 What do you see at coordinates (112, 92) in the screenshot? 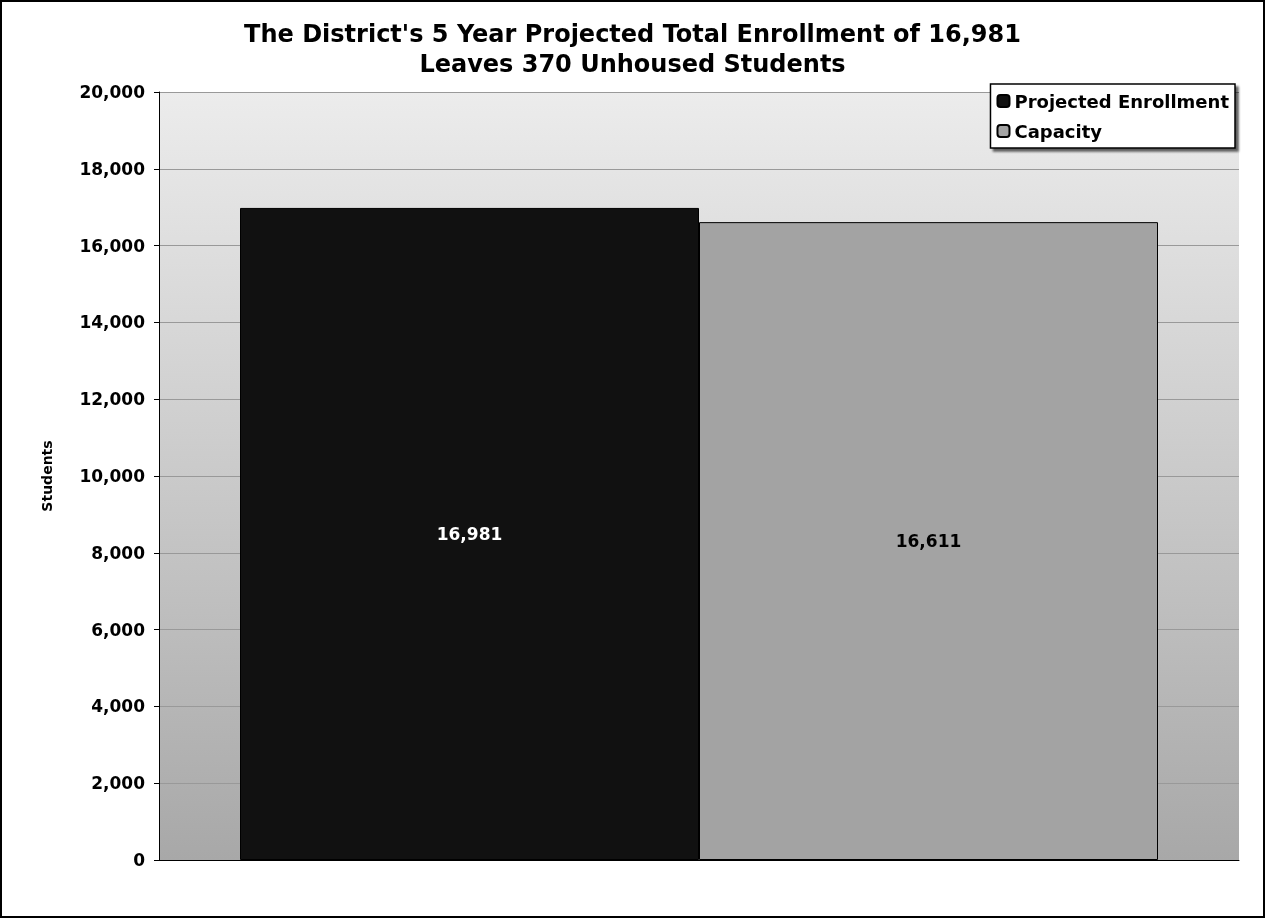
I see `y-tick-label: 20,000` at bounding box center [112, 92].